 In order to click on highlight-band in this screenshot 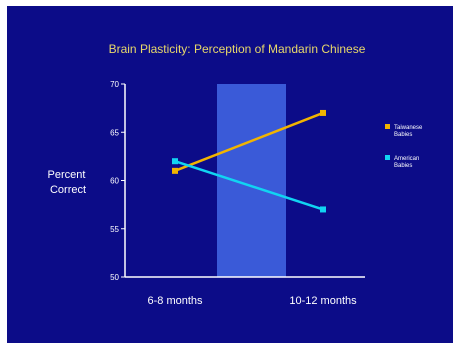, I will do `click(251, 180)`.